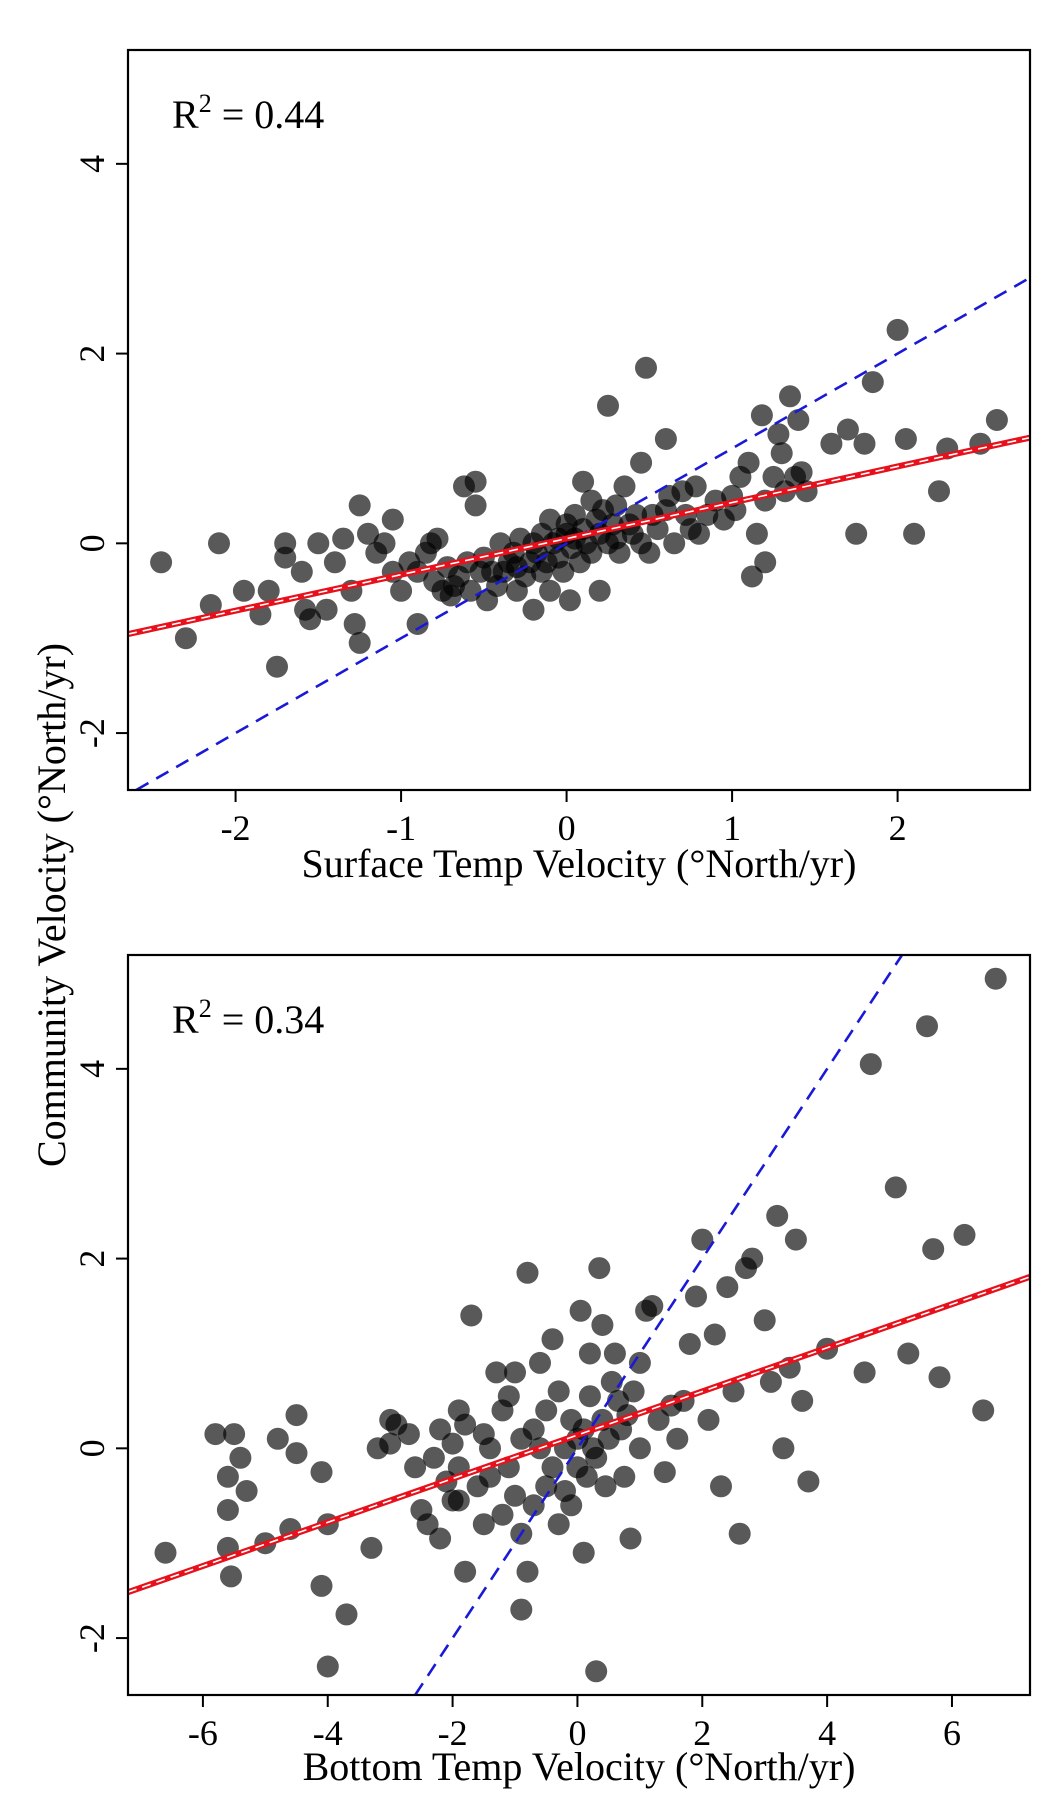  I want to click on y-tick-label: 4, so click(92, 164).